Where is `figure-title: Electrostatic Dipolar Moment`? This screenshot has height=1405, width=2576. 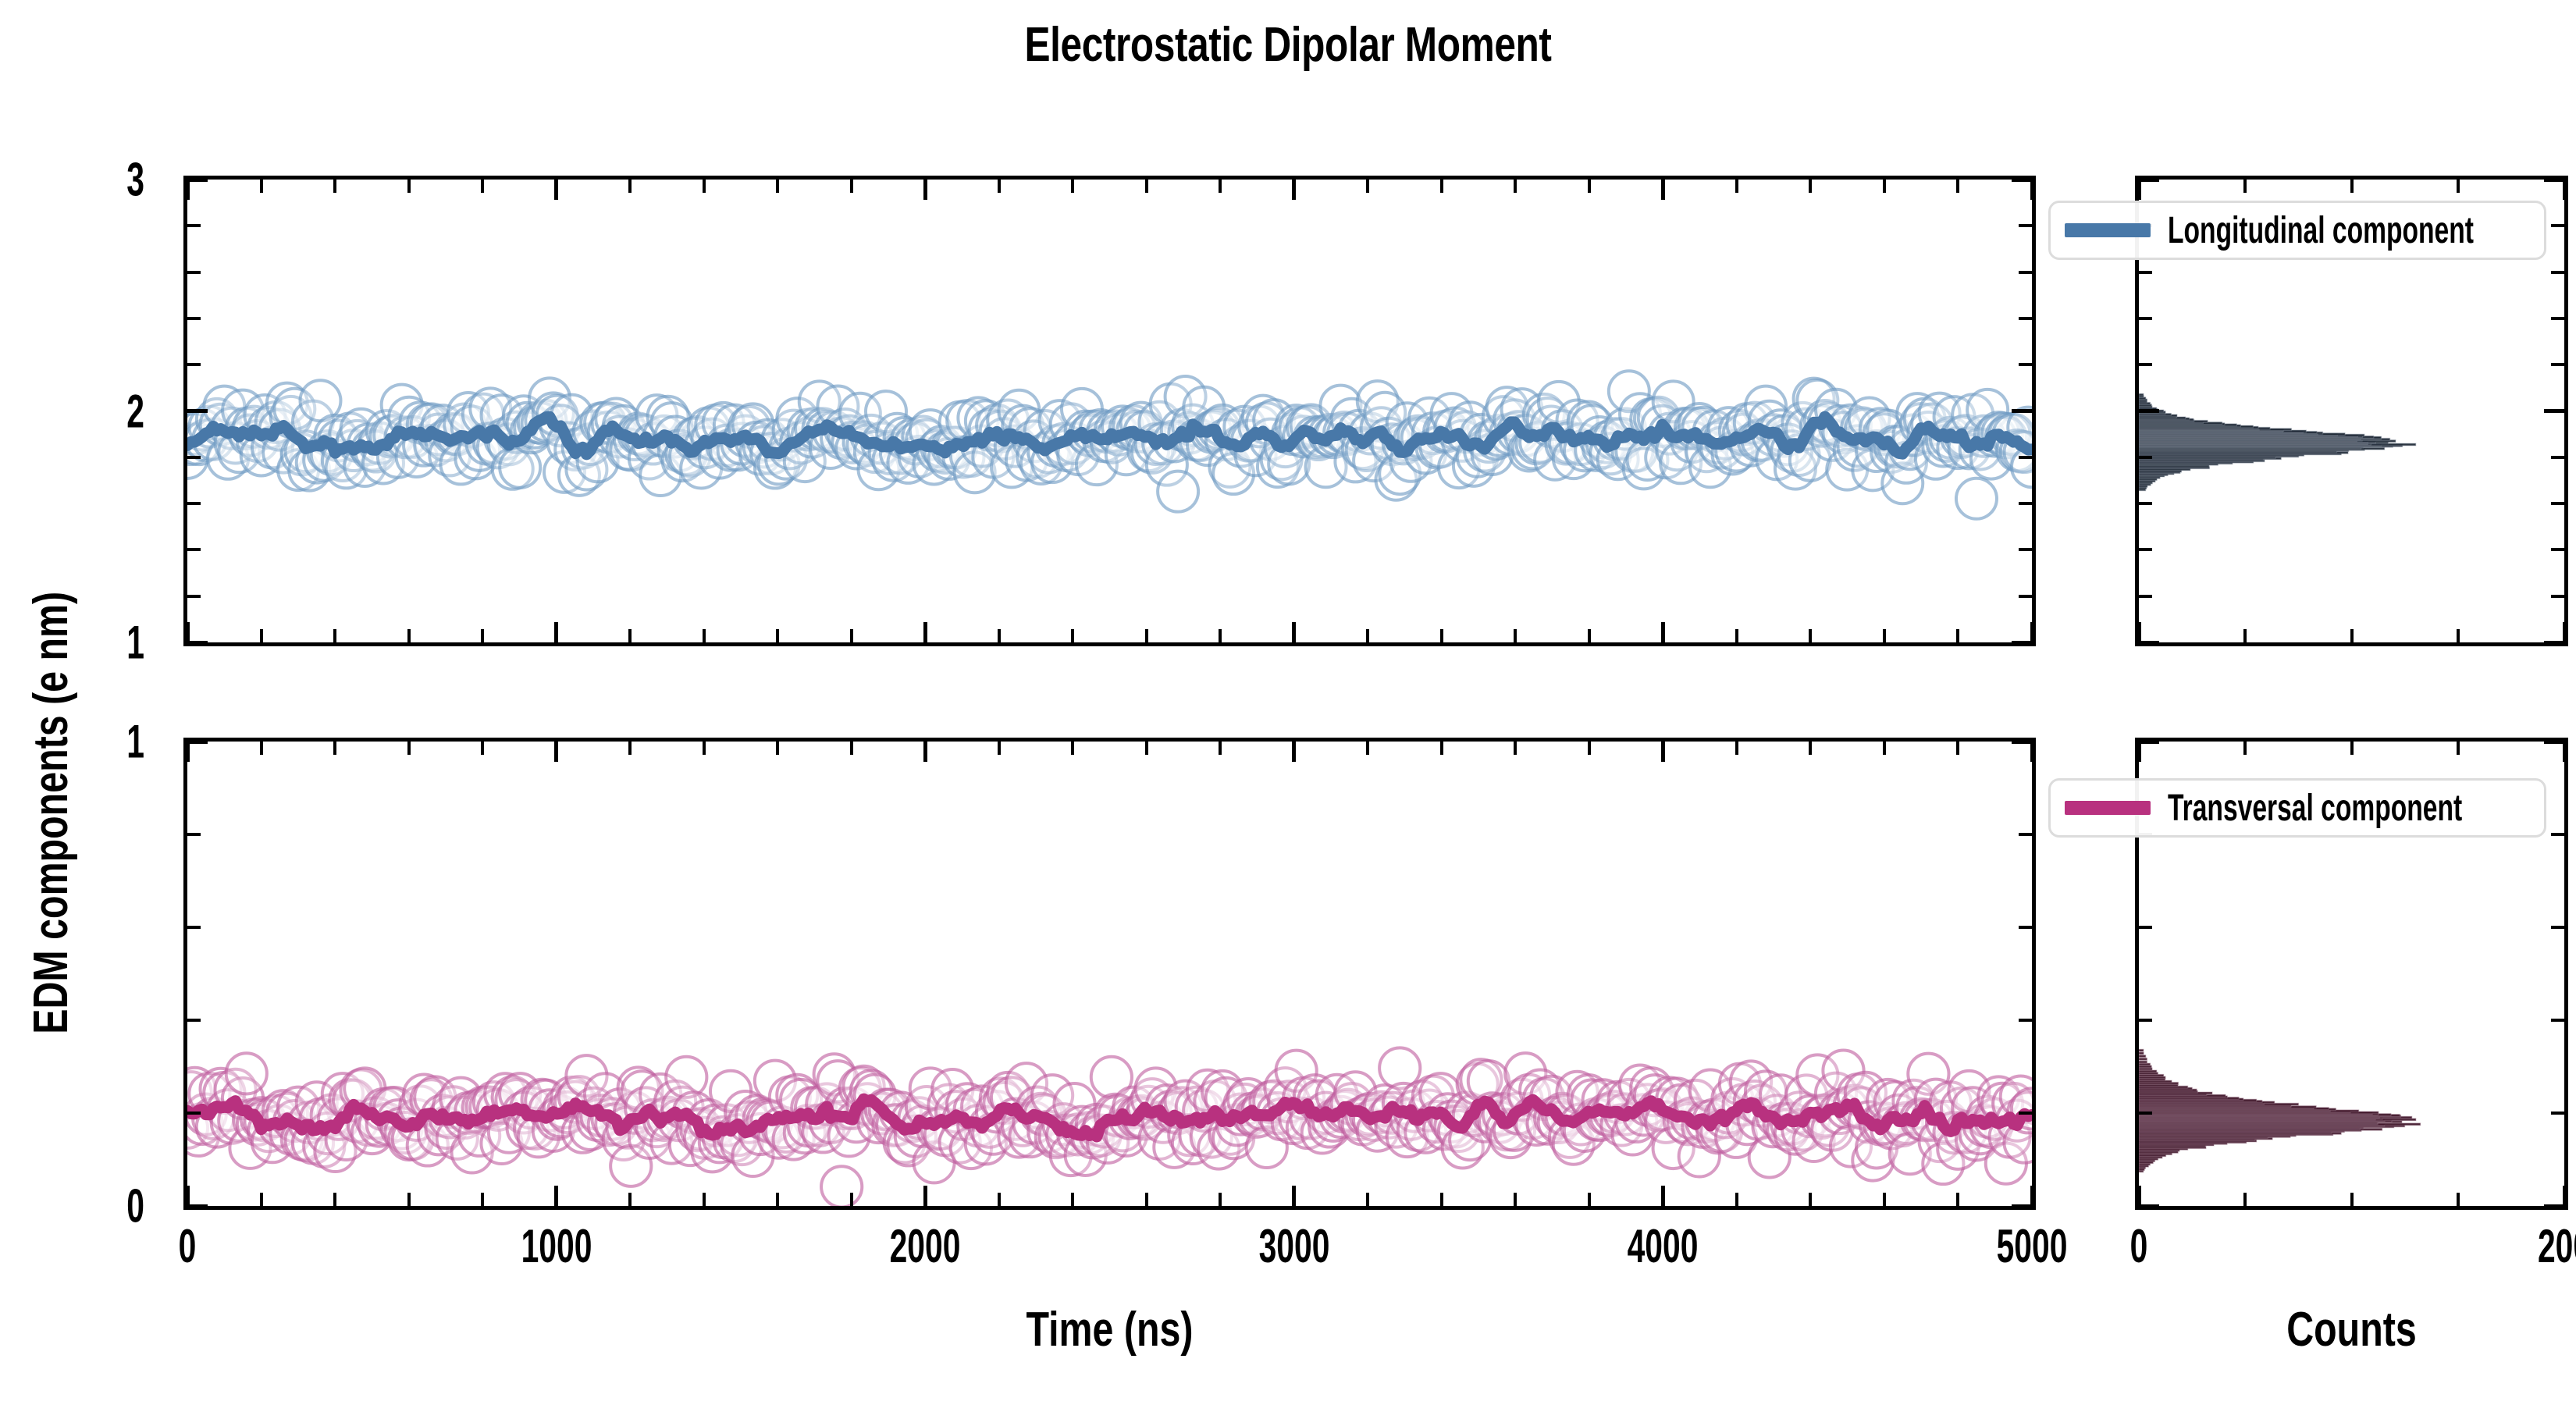
figure-title: Electrostatic Dipolar Moment is located at coordinates (1288, 45).